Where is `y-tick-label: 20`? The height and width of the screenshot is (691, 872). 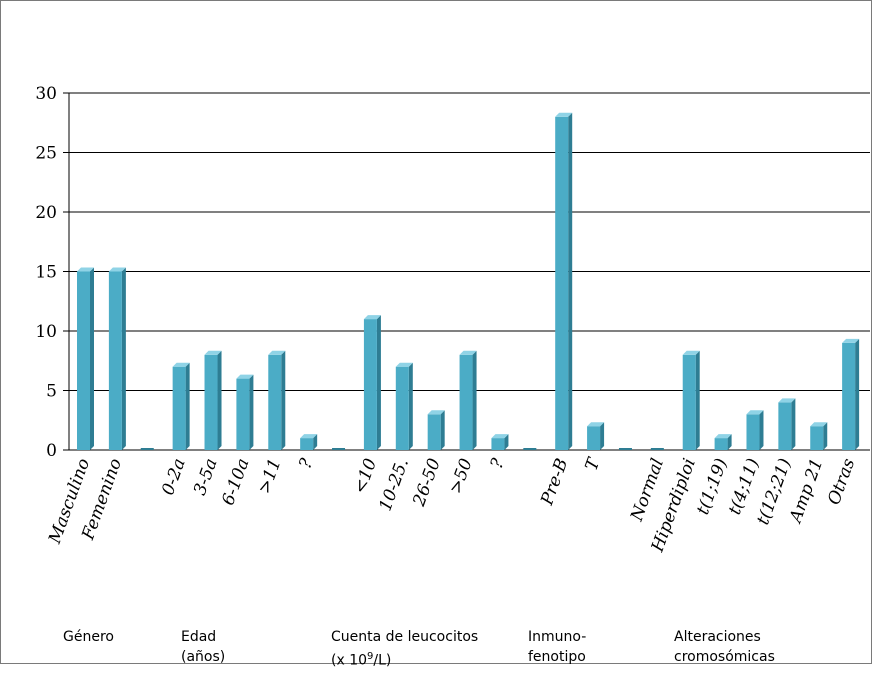
y-tick-label: 20 is located at coordinates (46, 213).